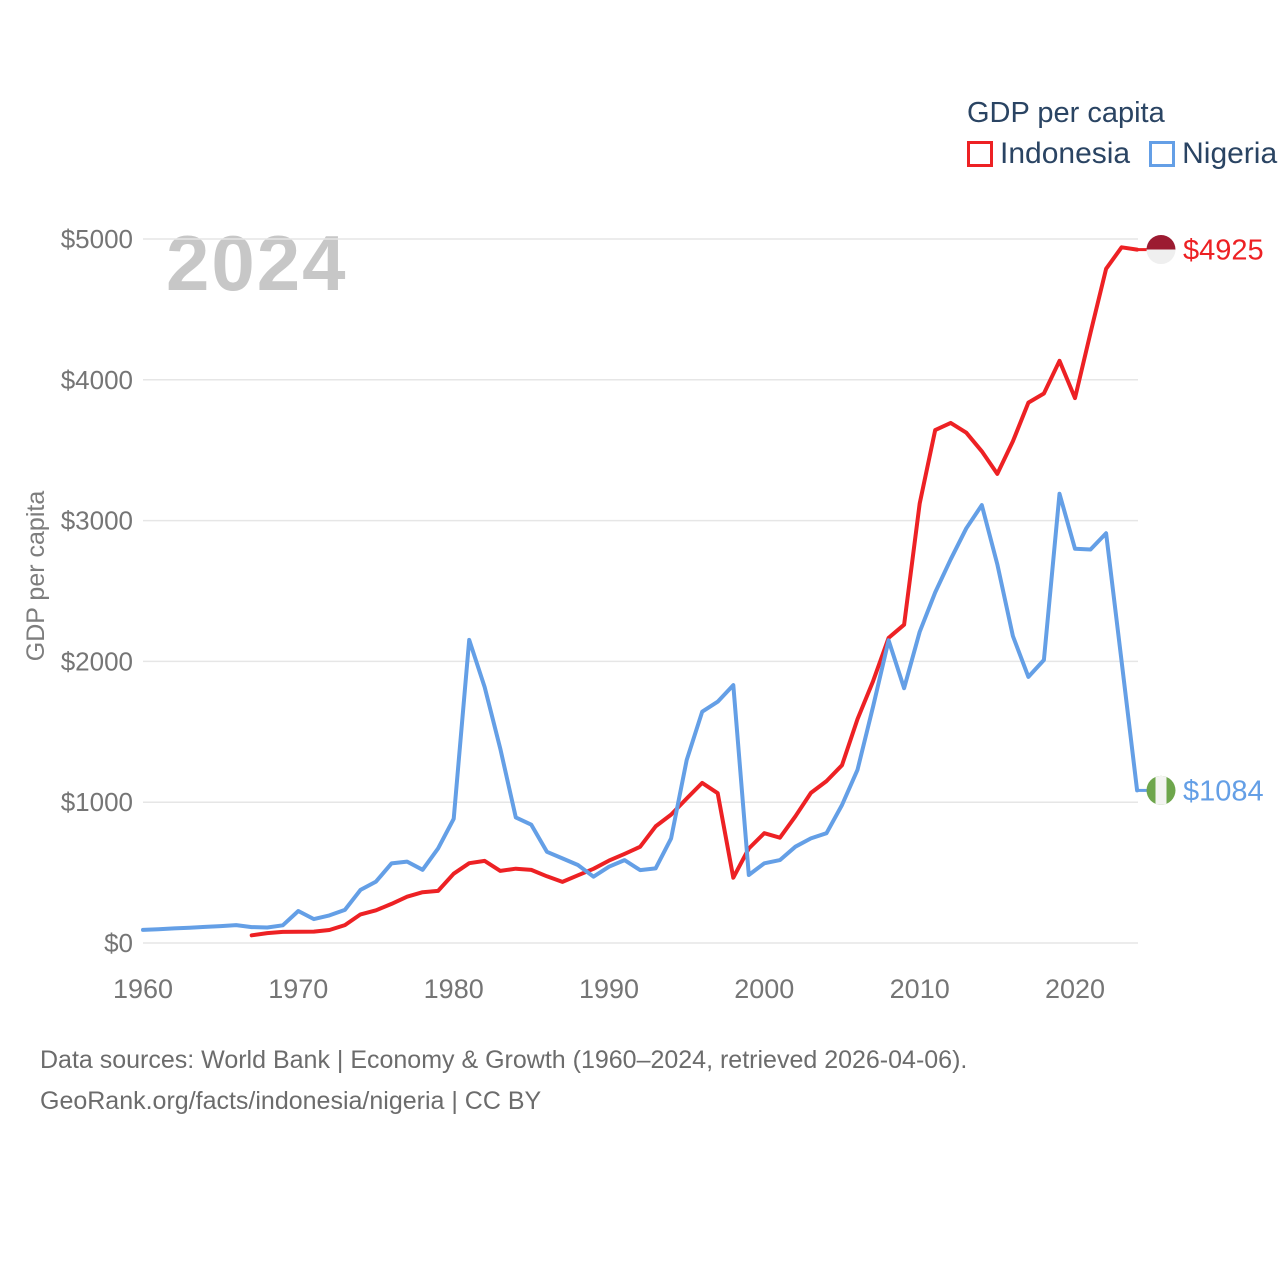 Image resolution: width=1280 pixels, height=1280 pixels. I want to click on y-axis-title: GDP per capita, so click(36, 576).